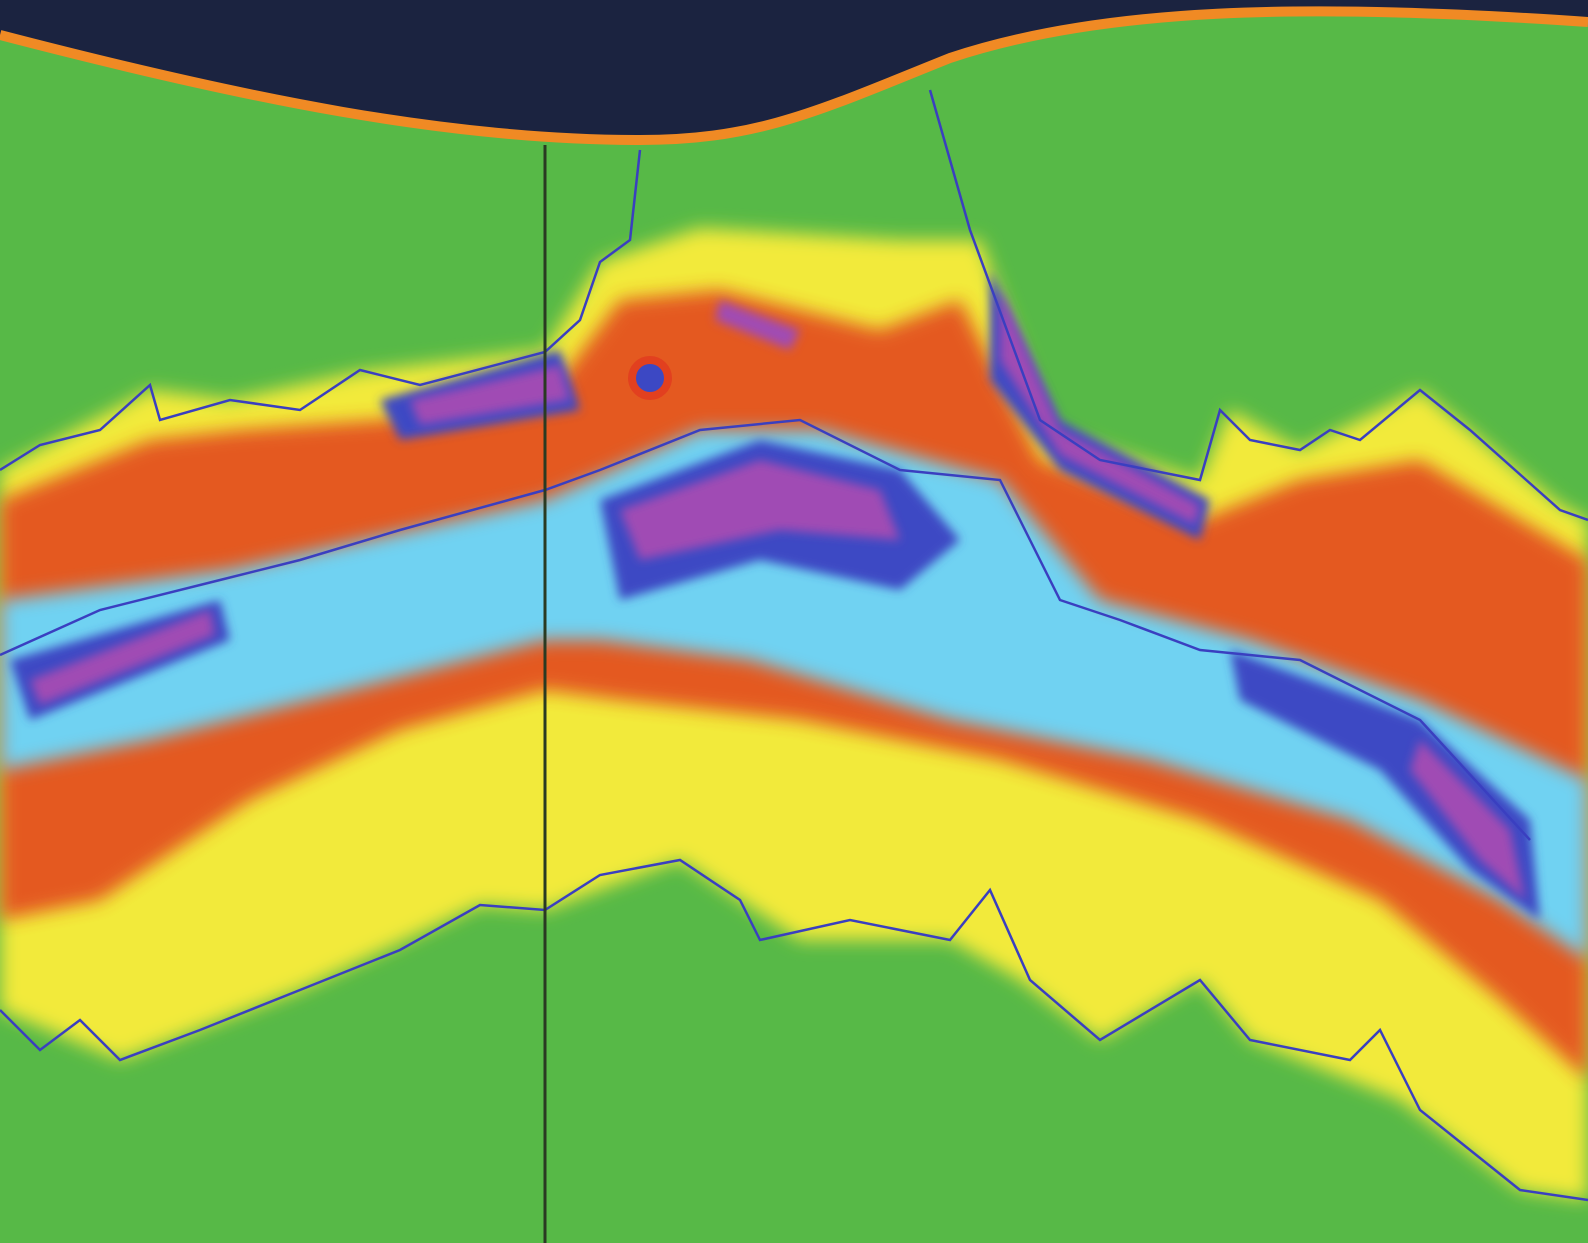 Image resolution: width=1588 pixels, height=1243 pixels. Describe the element at coordinates (794, 70) in the screenshot. I see `header-wave` at that location.